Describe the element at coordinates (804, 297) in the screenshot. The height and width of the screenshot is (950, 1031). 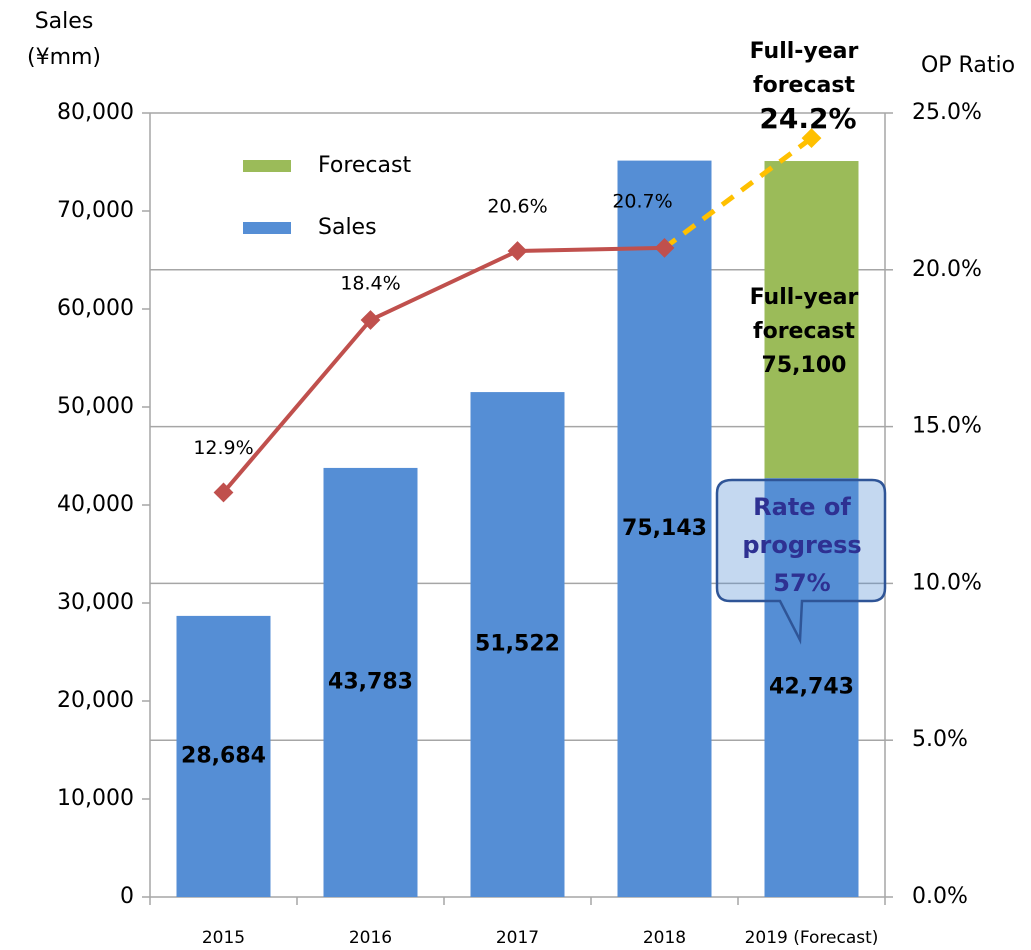
I see `total-forecast-annotation: Full-year` at that location.